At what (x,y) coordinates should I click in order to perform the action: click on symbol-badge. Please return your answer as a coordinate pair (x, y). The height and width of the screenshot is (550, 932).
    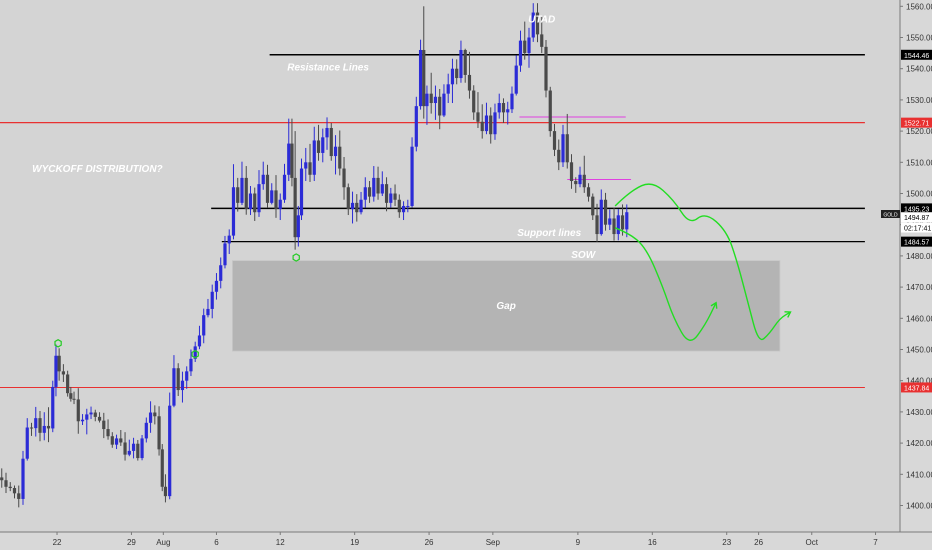
    Looking at the image, I should click on (890, 214).